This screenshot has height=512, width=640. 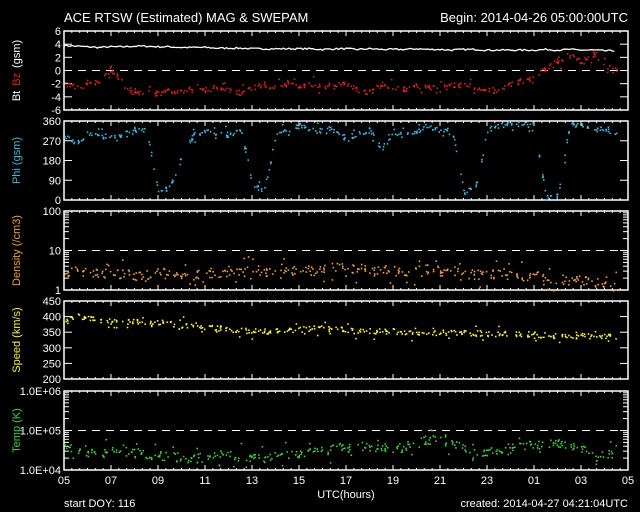 What do you see at coordinates (17, 96) in the screenshot?
I see `y-label-part: Bt` at bounding box center [17, 96].